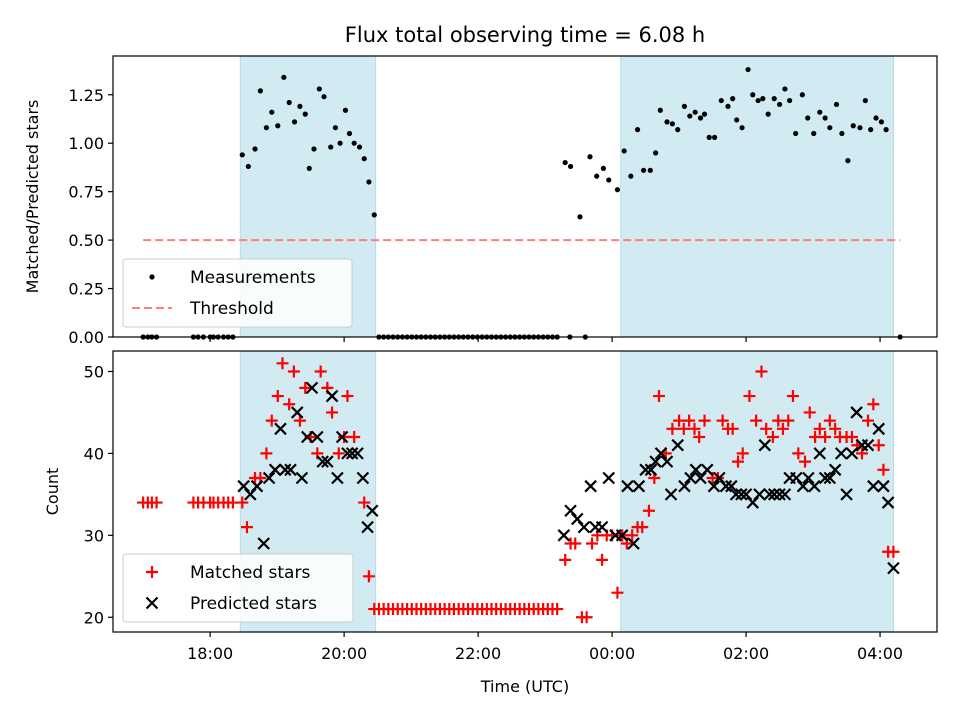 The image size is (960, 720). Describe the element at coordinates (237, 293) in the screenshot. I see `legend: Measurements Threshold` at that location.